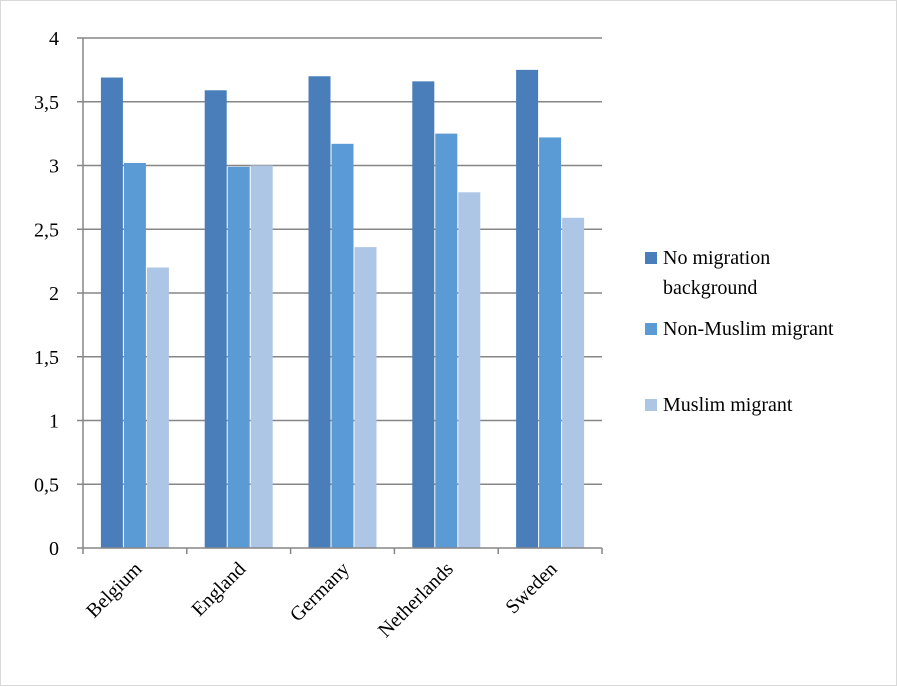  I want to click on y-tick-label: 1,5, so click(46, 358).